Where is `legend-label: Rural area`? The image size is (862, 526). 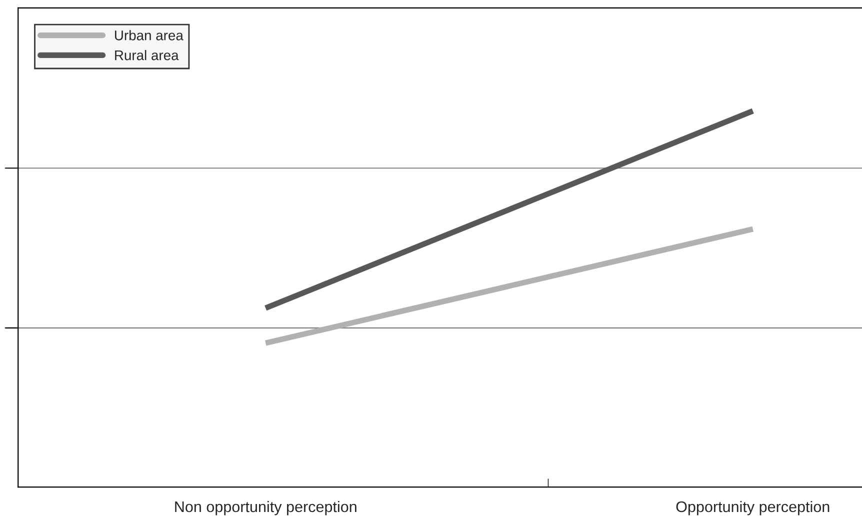 legend-label: Rural area is located at coordinates (147, 55).